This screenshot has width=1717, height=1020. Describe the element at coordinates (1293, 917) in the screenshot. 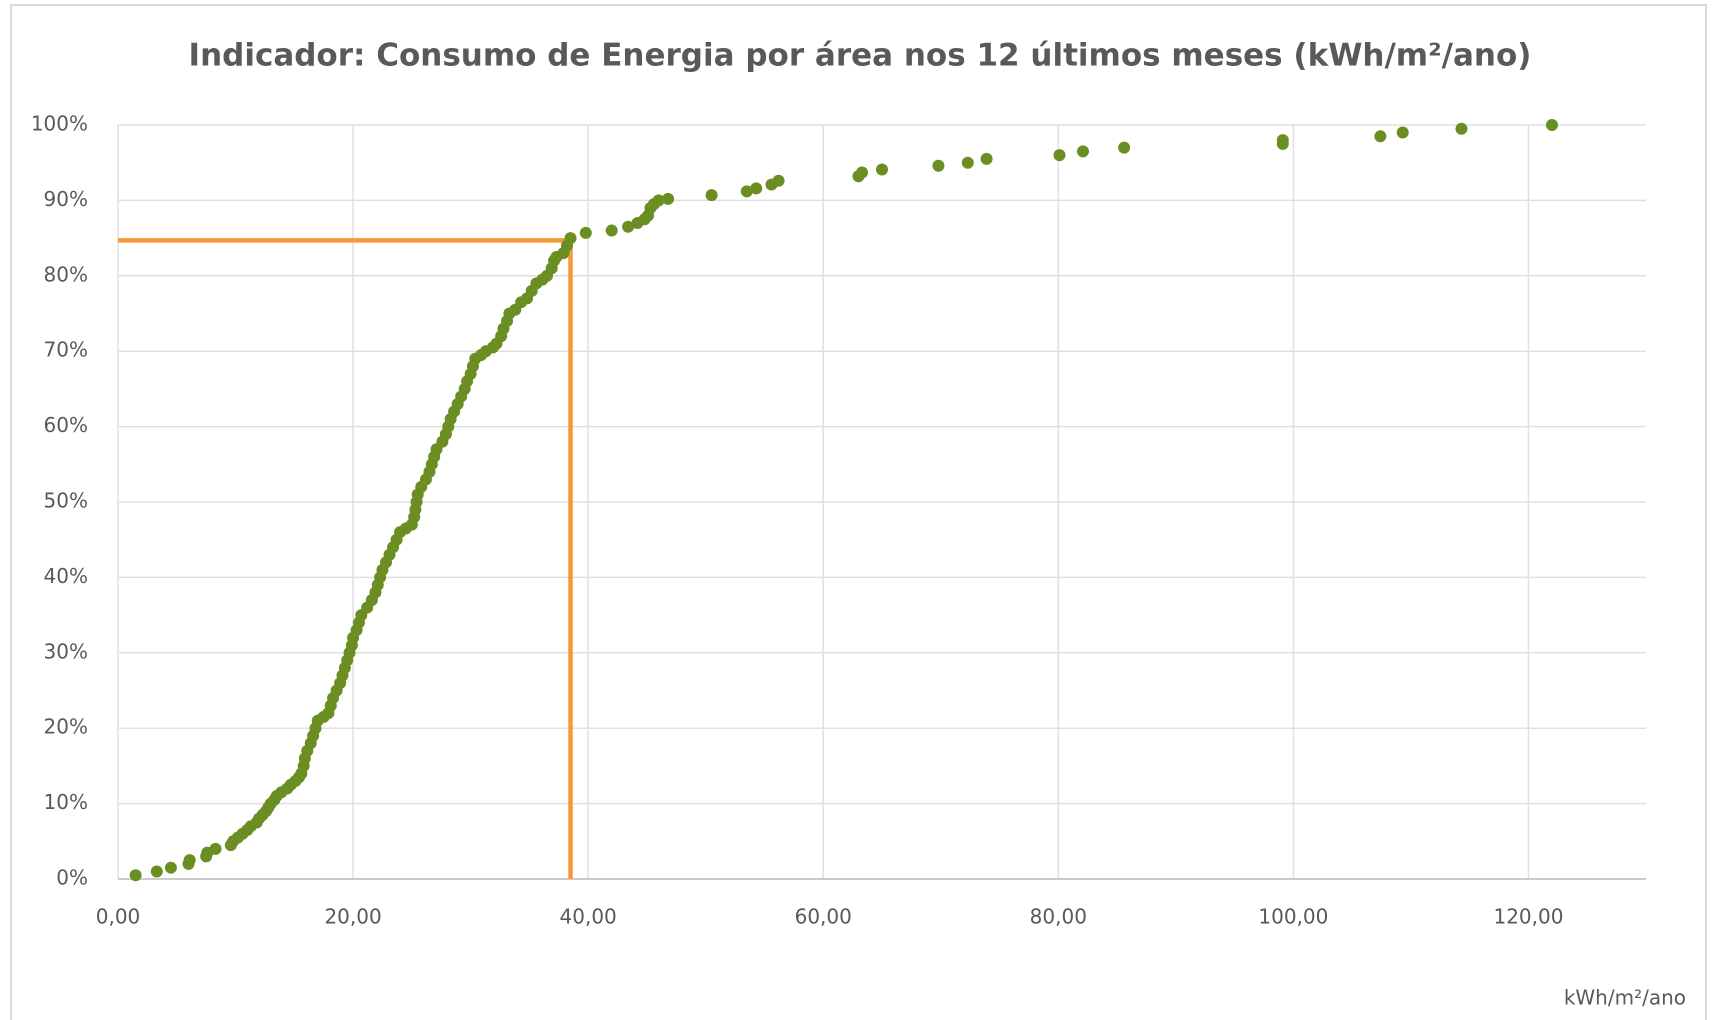

I see `x-tick-label: 100,00` at that location.